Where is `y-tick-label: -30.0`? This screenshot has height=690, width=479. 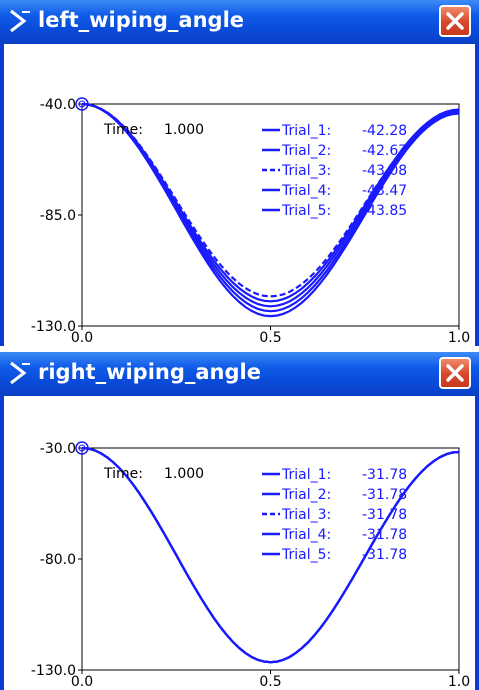
y-tick-label: -30.0 is located at coordinates (58, 449).